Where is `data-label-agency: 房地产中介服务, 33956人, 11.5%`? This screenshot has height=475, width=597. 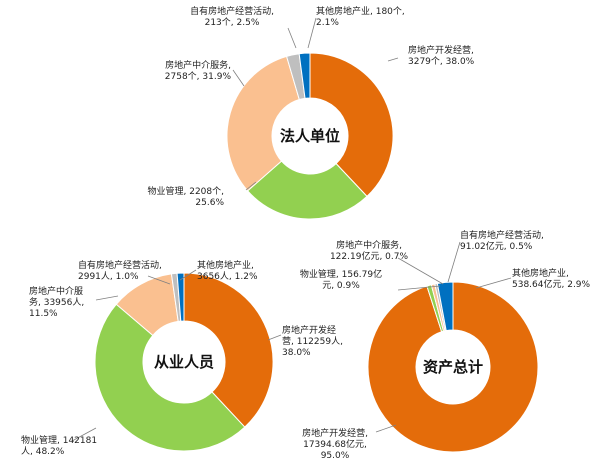
data-label-agency: 房地产中介服务, 33956人, 11.5% is located at coordinates (56, 302).